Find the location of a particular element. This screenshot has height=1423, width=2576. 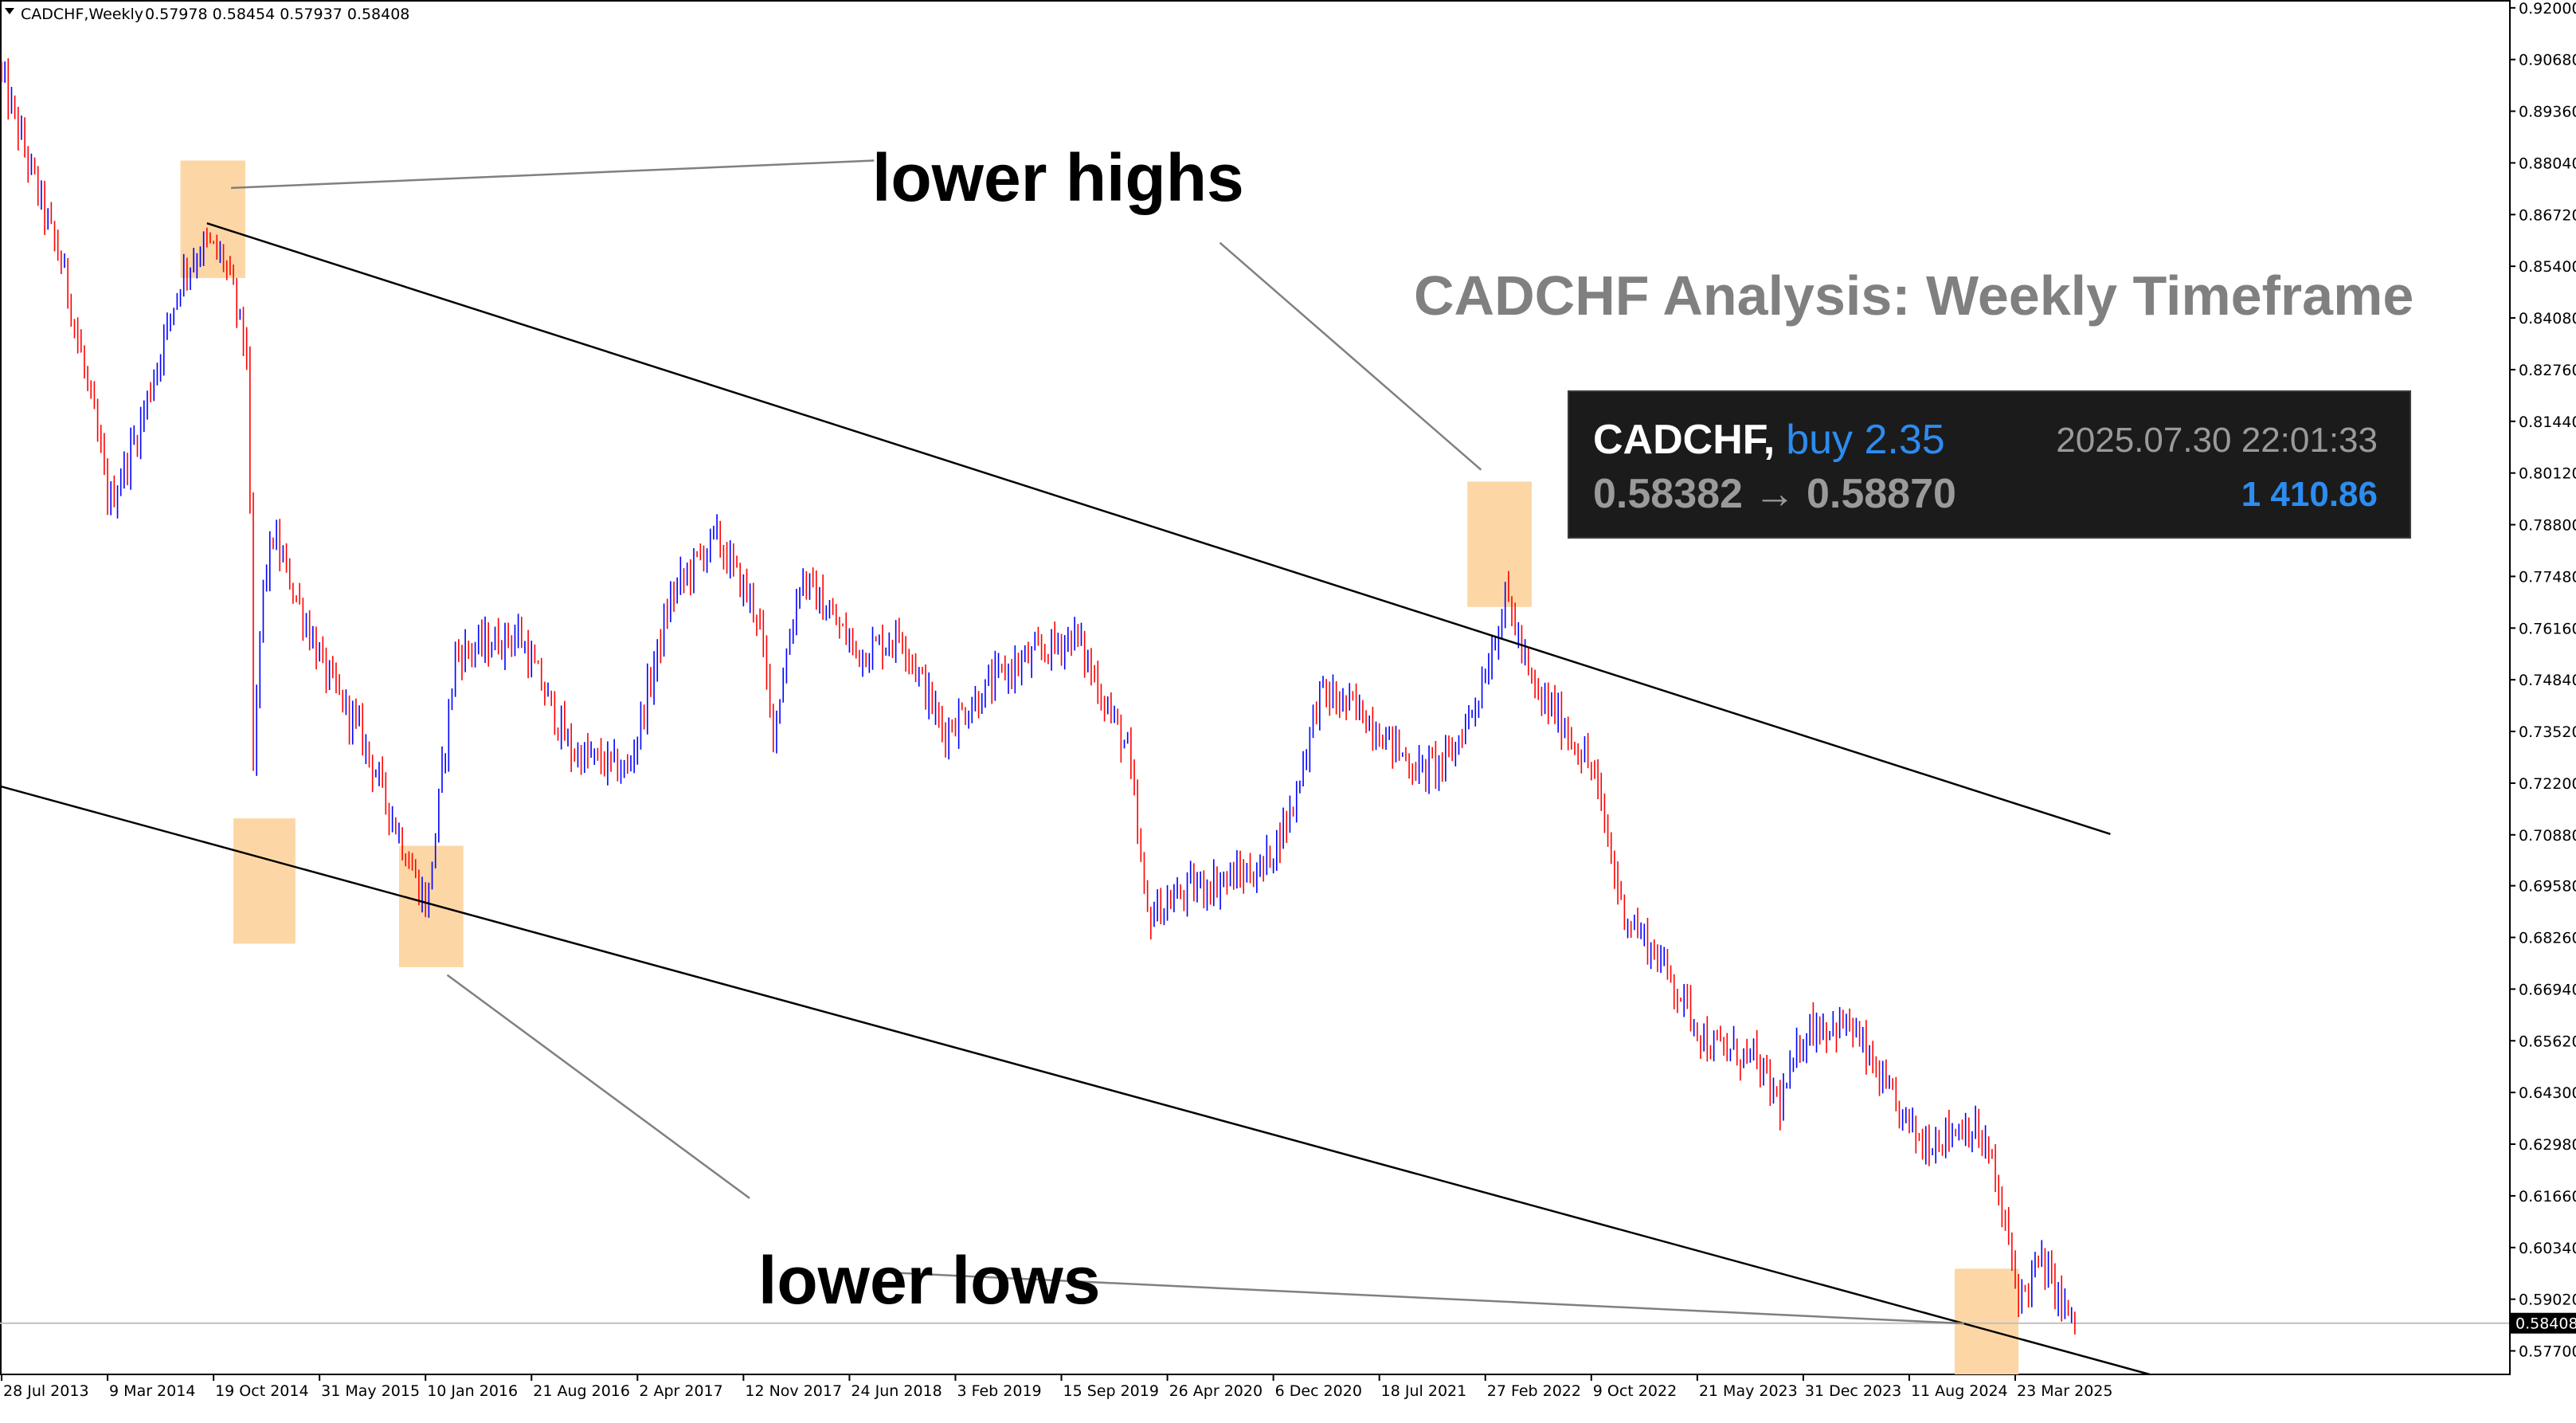

trade-side: buy 2.35 is located at coordinates (1865, 440).